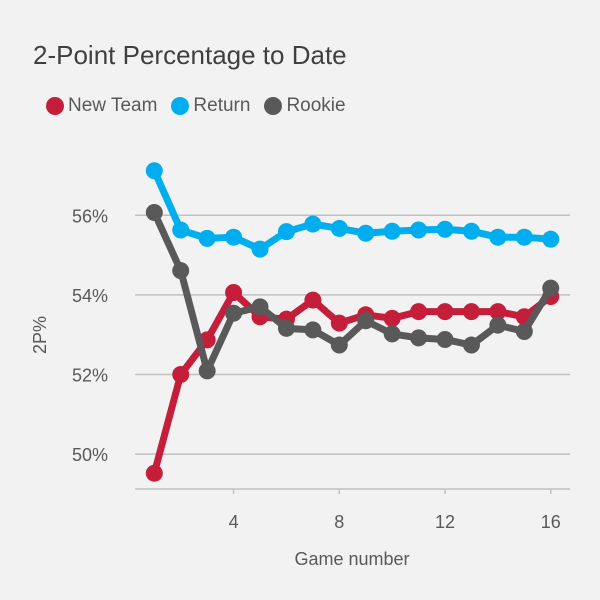  Describe the element at coordinates (40, 335) in the screenshot. I see `y-axis-label: 2P%` at that location.